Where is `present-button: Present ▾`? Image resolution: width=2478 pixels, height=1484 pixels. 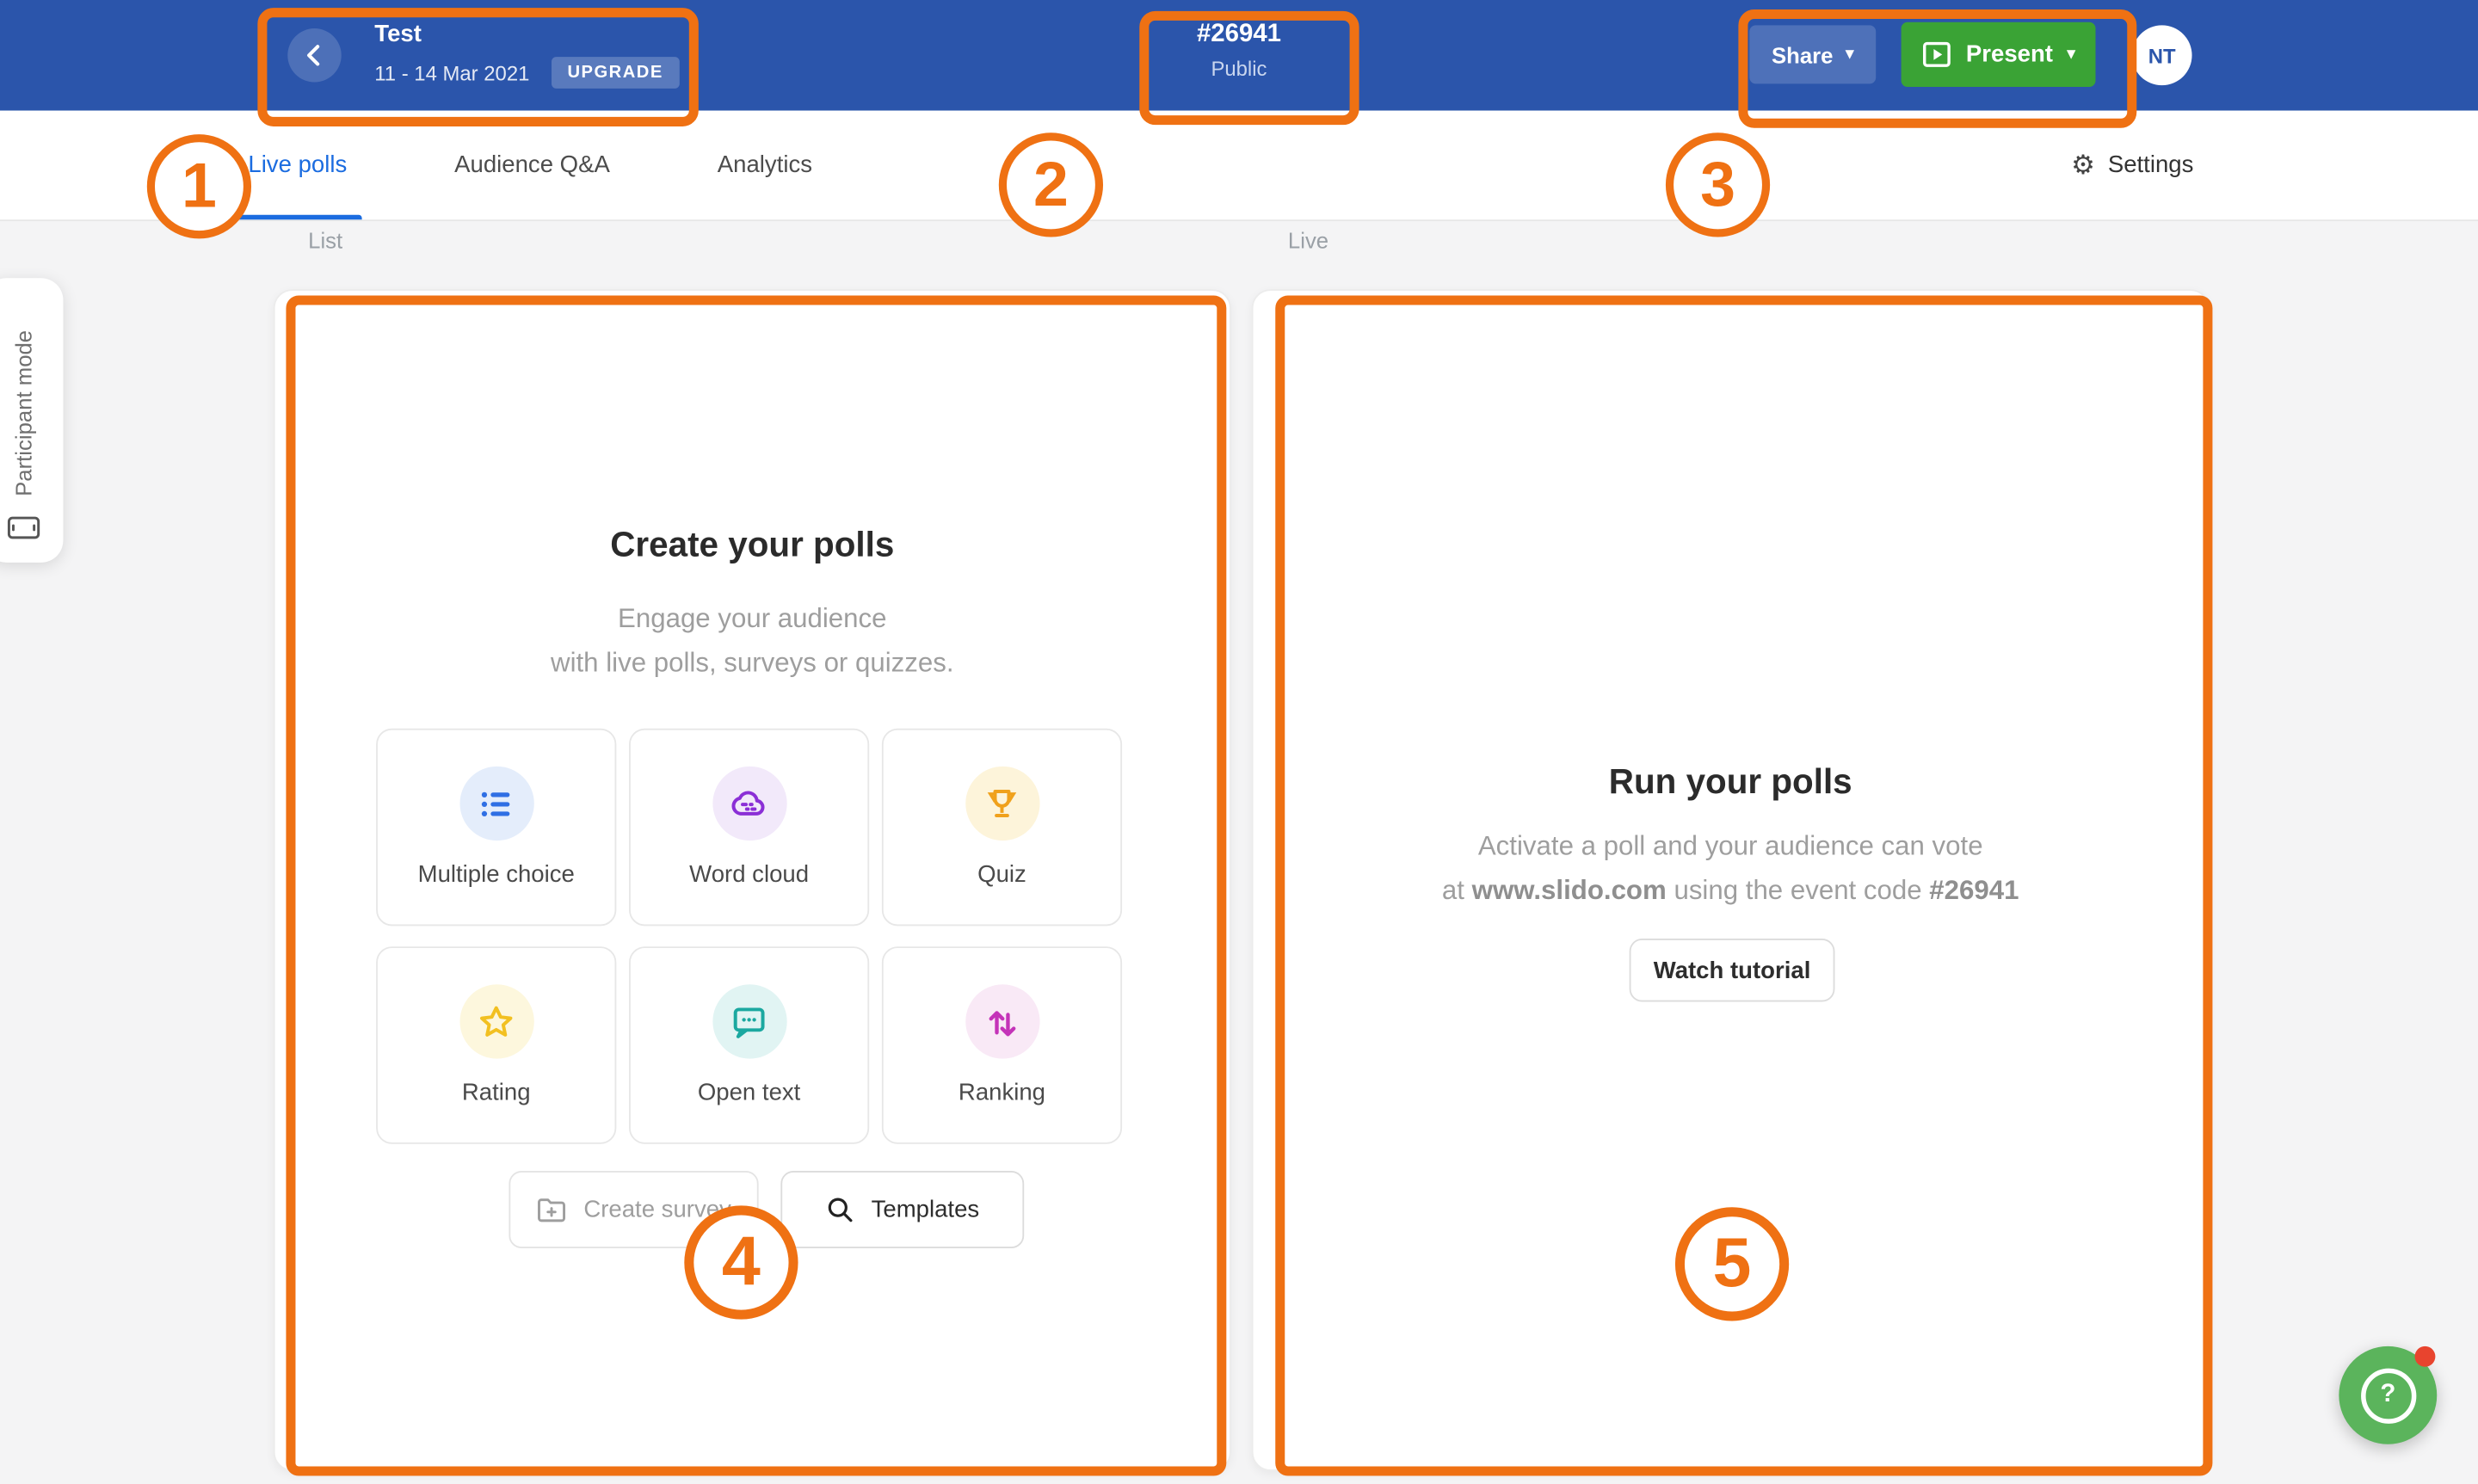 present-button: Present ▾ is located at coordinates (1998, 55).